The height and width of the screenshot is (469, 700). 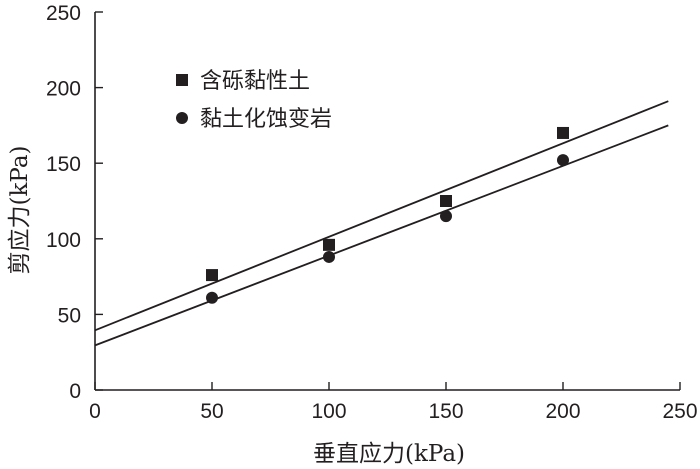 What do you see at coordinates (20, 209) in the screenshot?
I see `y-axis-title: 剪应力(kPa)` at bounding box center [20, 209].